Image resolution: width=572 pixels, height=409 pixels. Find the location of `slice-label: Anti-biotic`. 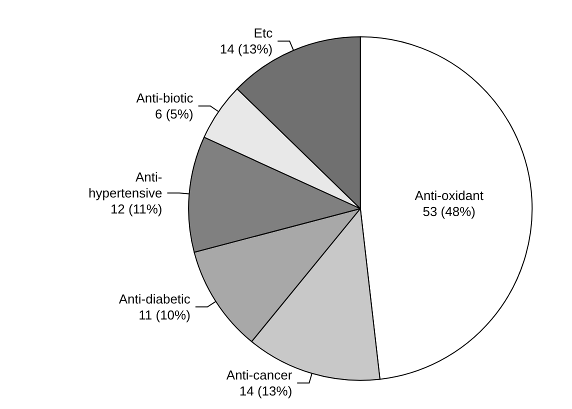

slice-label: Anti-biotic is located at coordinates (165, 98).